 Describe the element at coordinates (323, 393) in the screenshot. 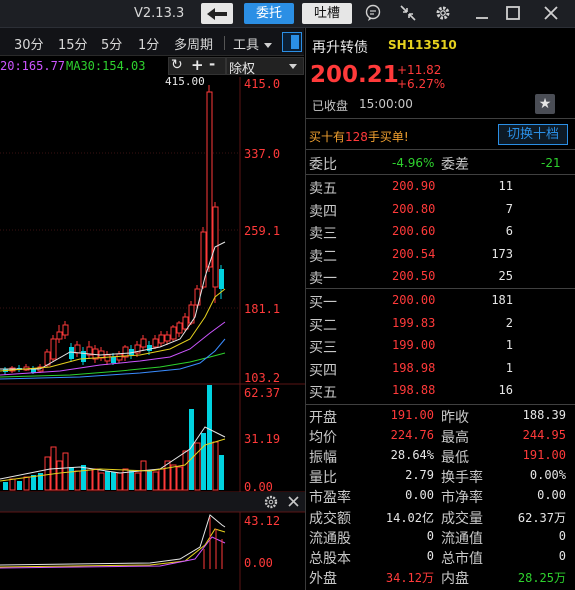

I see `level-label: 买五` at that location.